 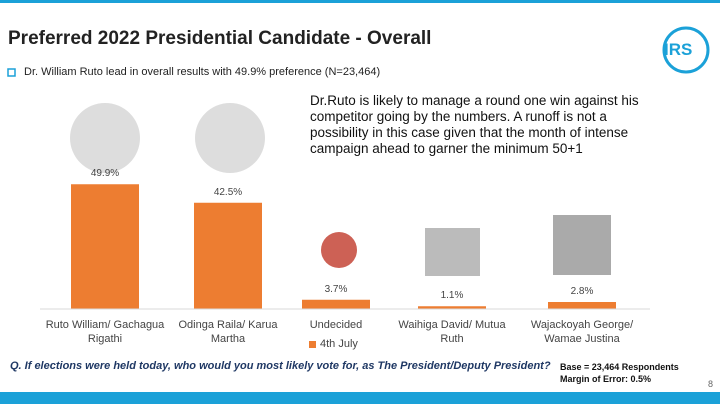 What do you see at coordinates (312, 344) in the screenshot?
I see `legend-swatch` at bounding box center [312, 344].